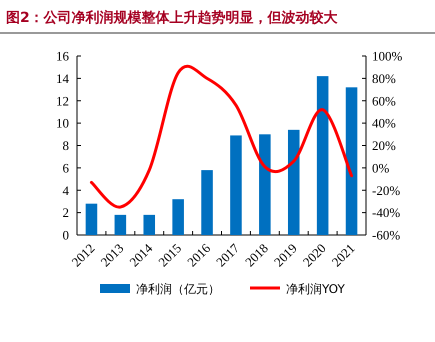 This screenshot has width=435, height=342. I want to click on y-tick-label: 6, so click(66, 168).